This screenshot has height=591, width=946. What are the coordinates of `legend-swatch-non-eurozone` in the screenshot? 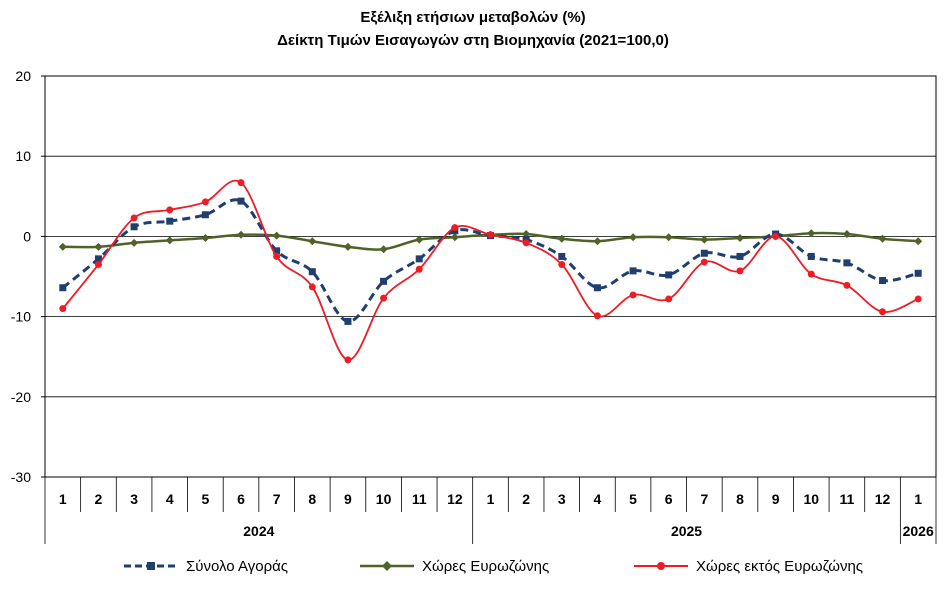 It's located at (661, 566).